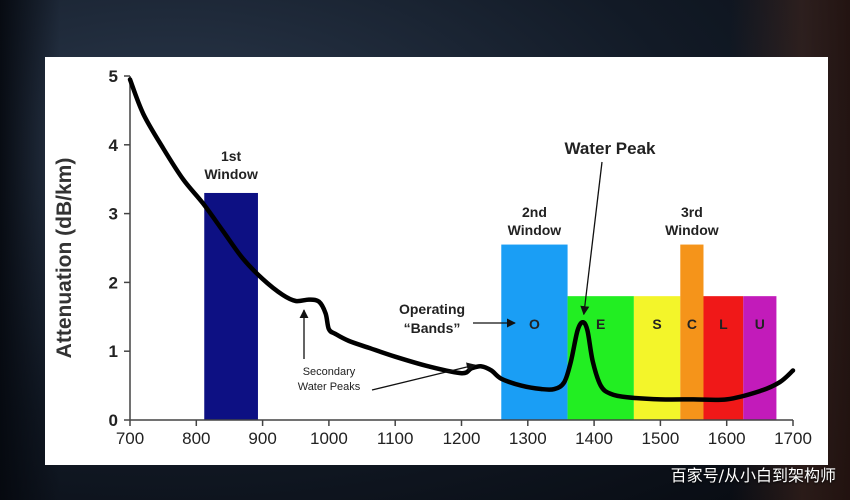 This screenshot has height=500, width=850. What do you see at coordinates (535, 230) in the screenshot?
I see `second-window-label-line2: Window` at bounding box center [535, 230].